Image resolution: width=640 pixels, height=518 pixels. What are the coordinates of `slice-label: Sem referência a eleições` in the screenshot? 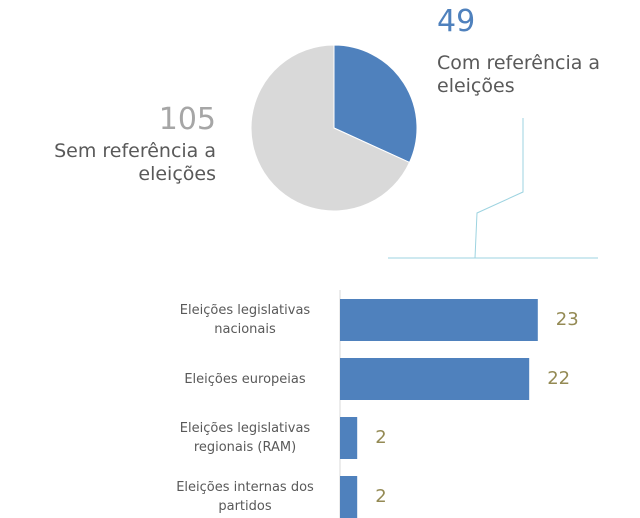 It's located at (135, 162).